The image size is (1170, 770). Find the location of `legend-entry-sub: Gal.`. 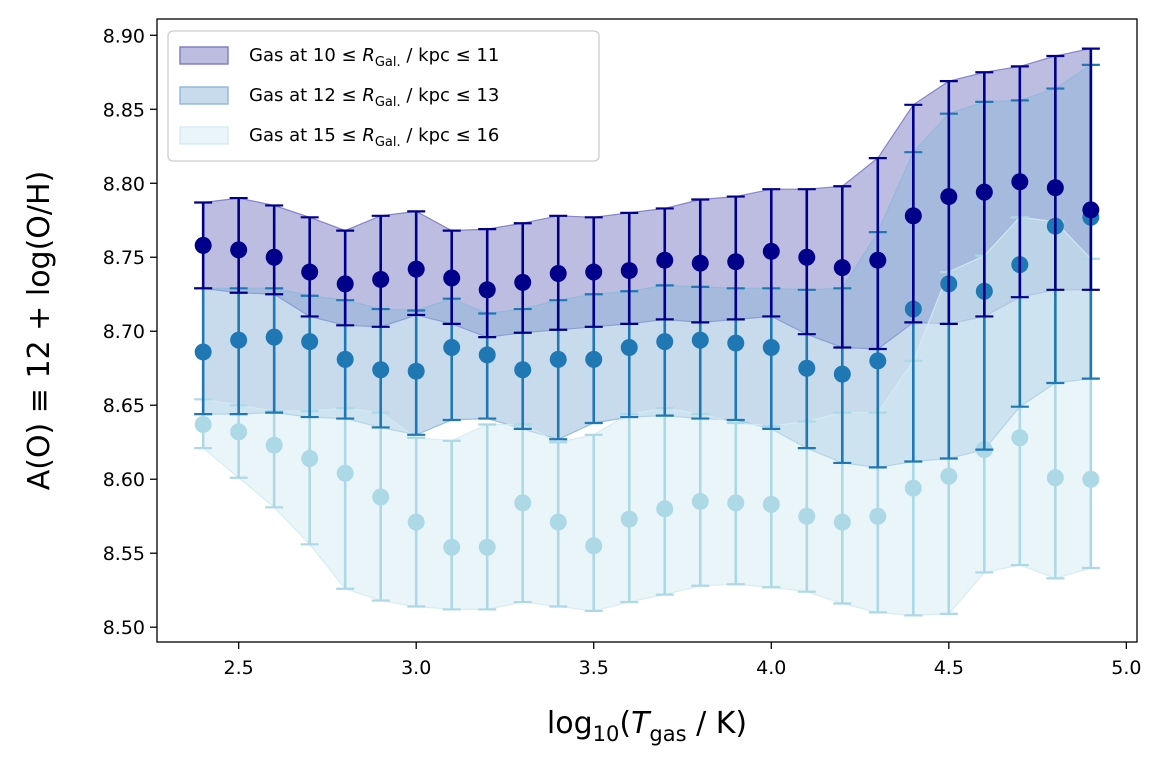

legend-entry-sub: Gal. is located at coordinates (388, 62).